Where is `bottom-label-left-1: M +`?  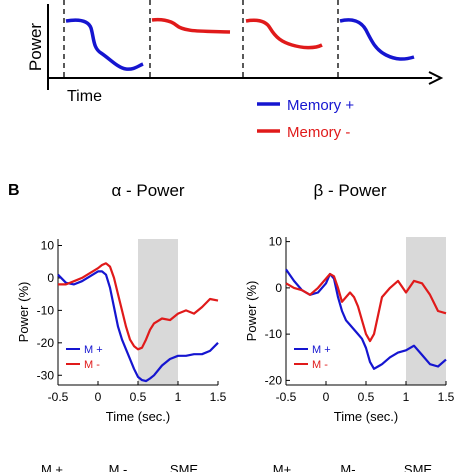 bottom-label-left-1: M + is located at coordinates (52, 467).